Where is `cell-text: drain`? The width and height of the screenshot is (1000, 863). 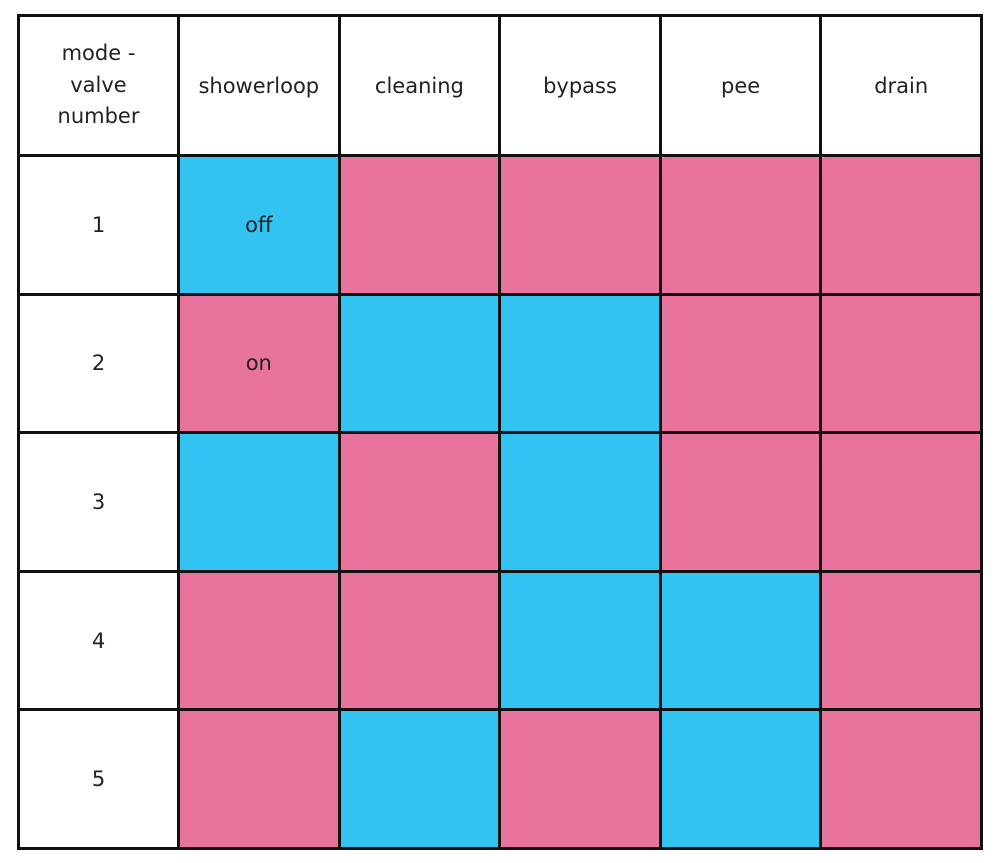 cell-text: drain is located at coordinates (901, 85).